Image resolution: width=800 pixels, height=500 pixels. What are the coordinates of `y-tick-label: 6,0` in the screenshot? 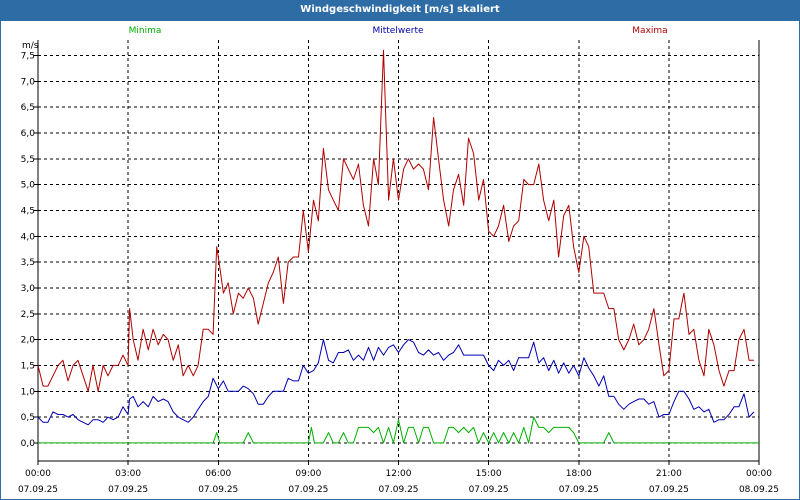 It's located at (28, 134).